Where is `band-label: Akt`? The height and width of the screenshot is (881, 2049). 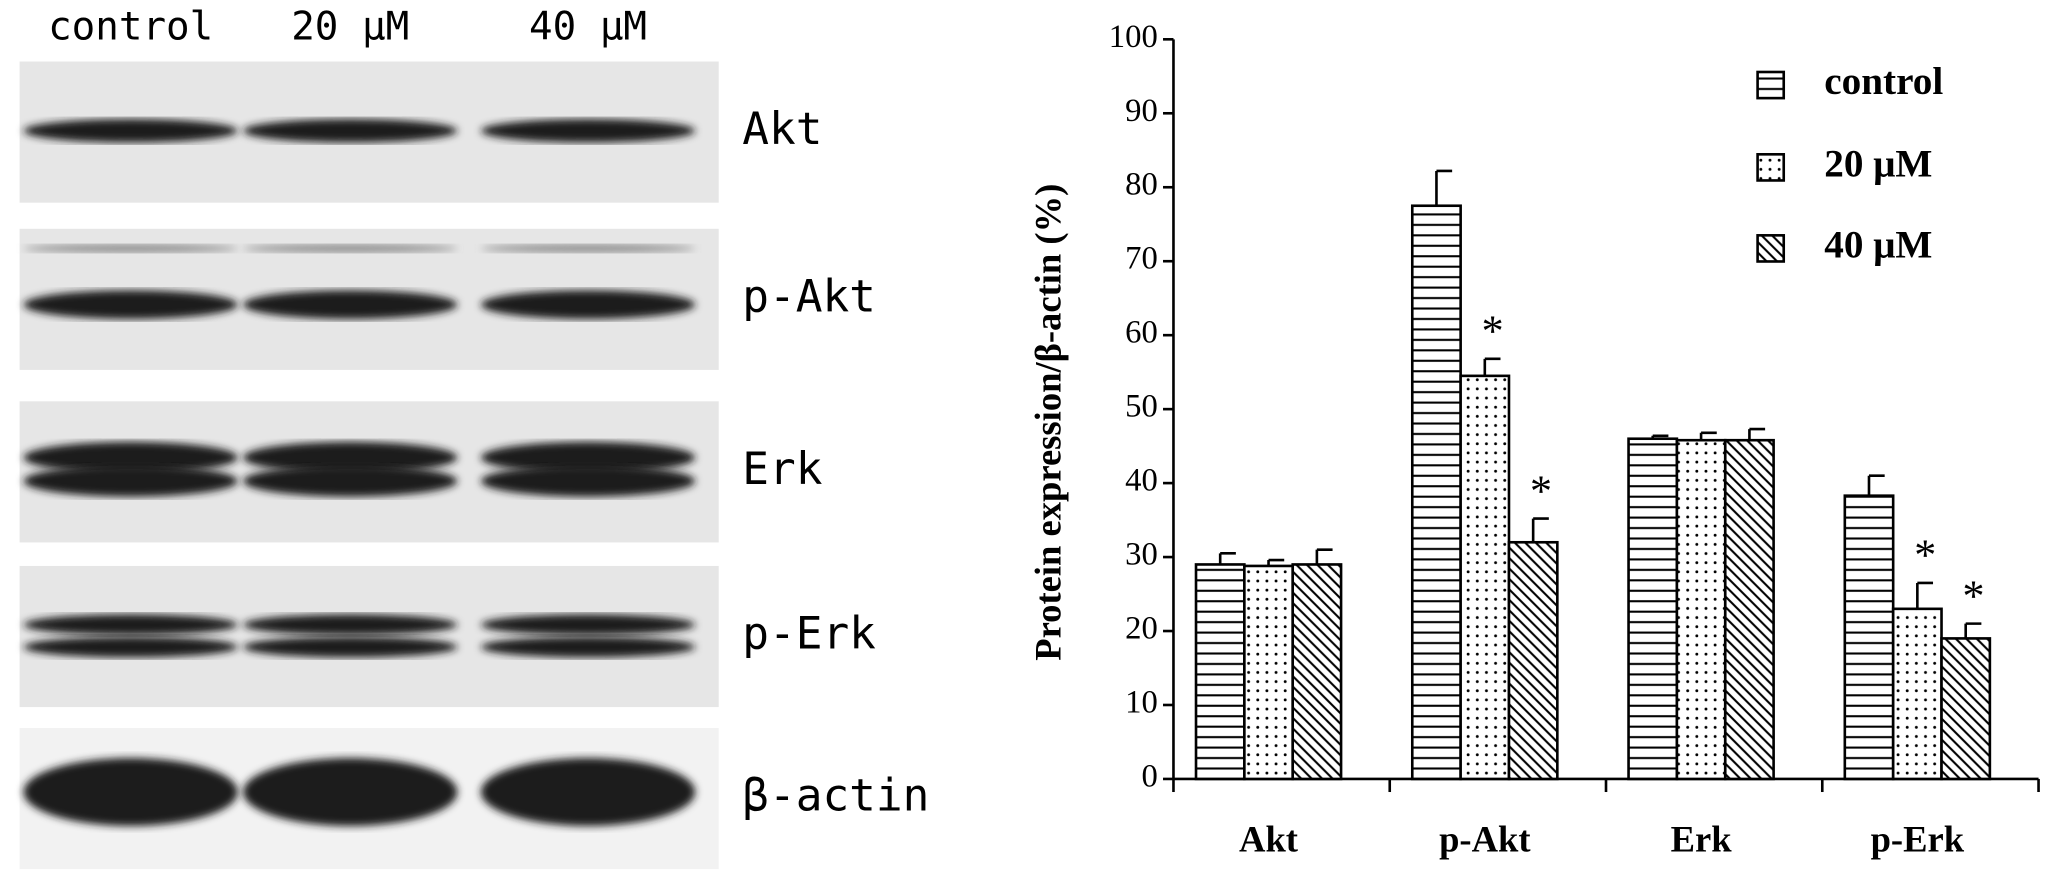
band-label: Akt is located at coordinates (782, 129).